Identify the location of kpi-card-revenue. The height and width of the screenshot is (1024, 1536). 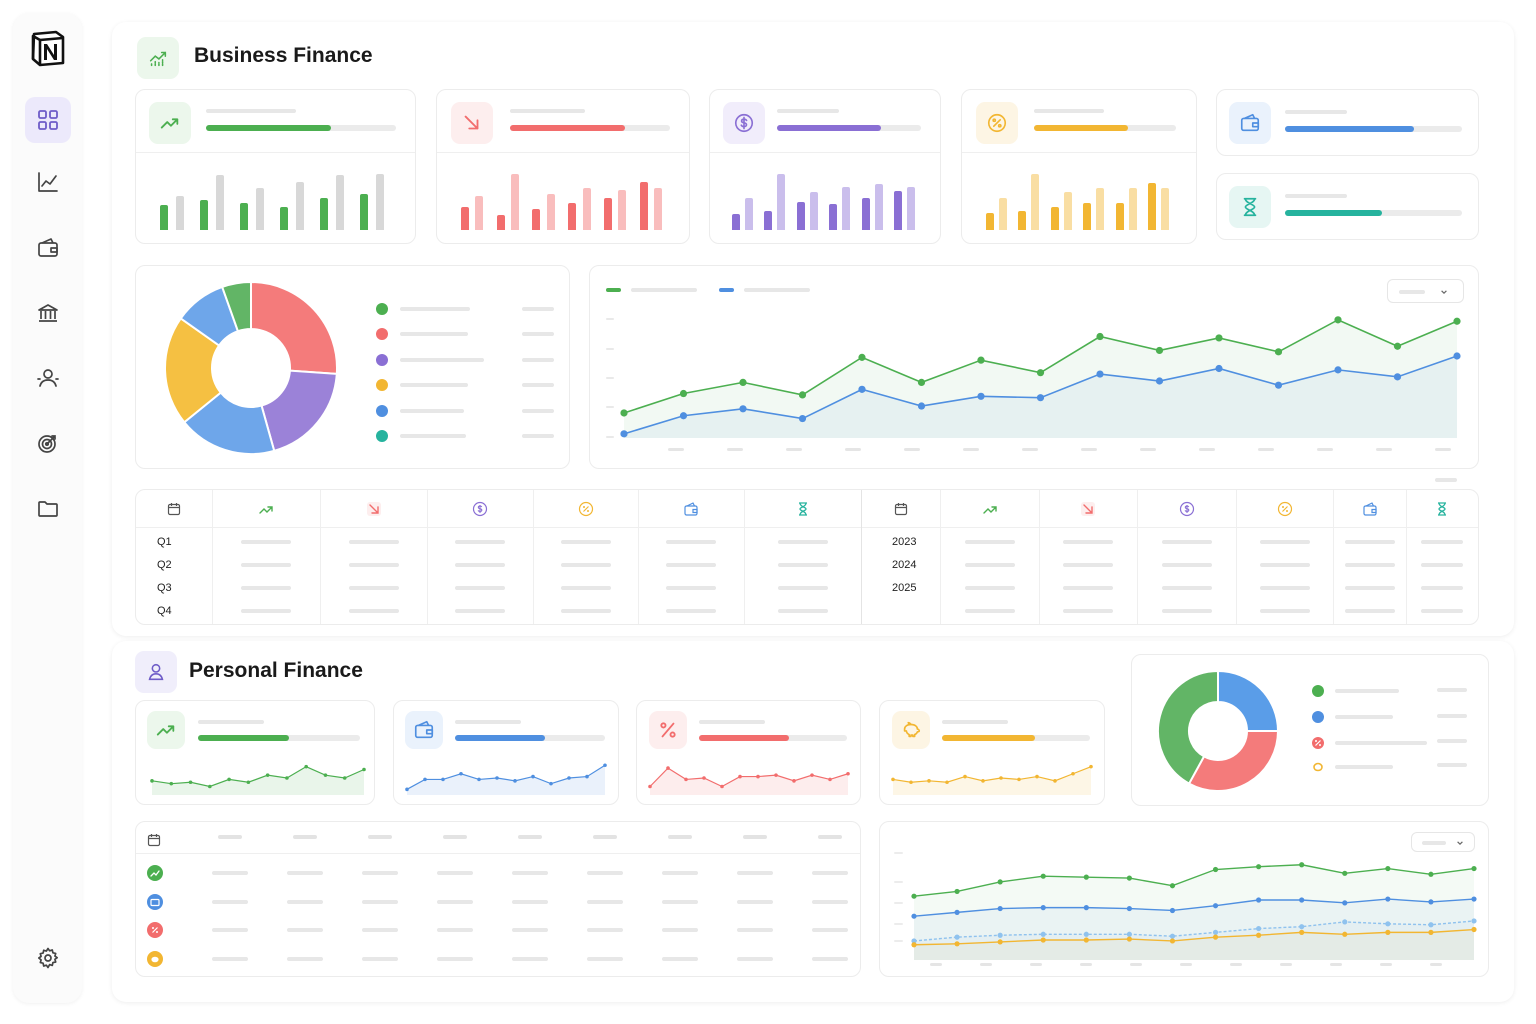
(275, 166).